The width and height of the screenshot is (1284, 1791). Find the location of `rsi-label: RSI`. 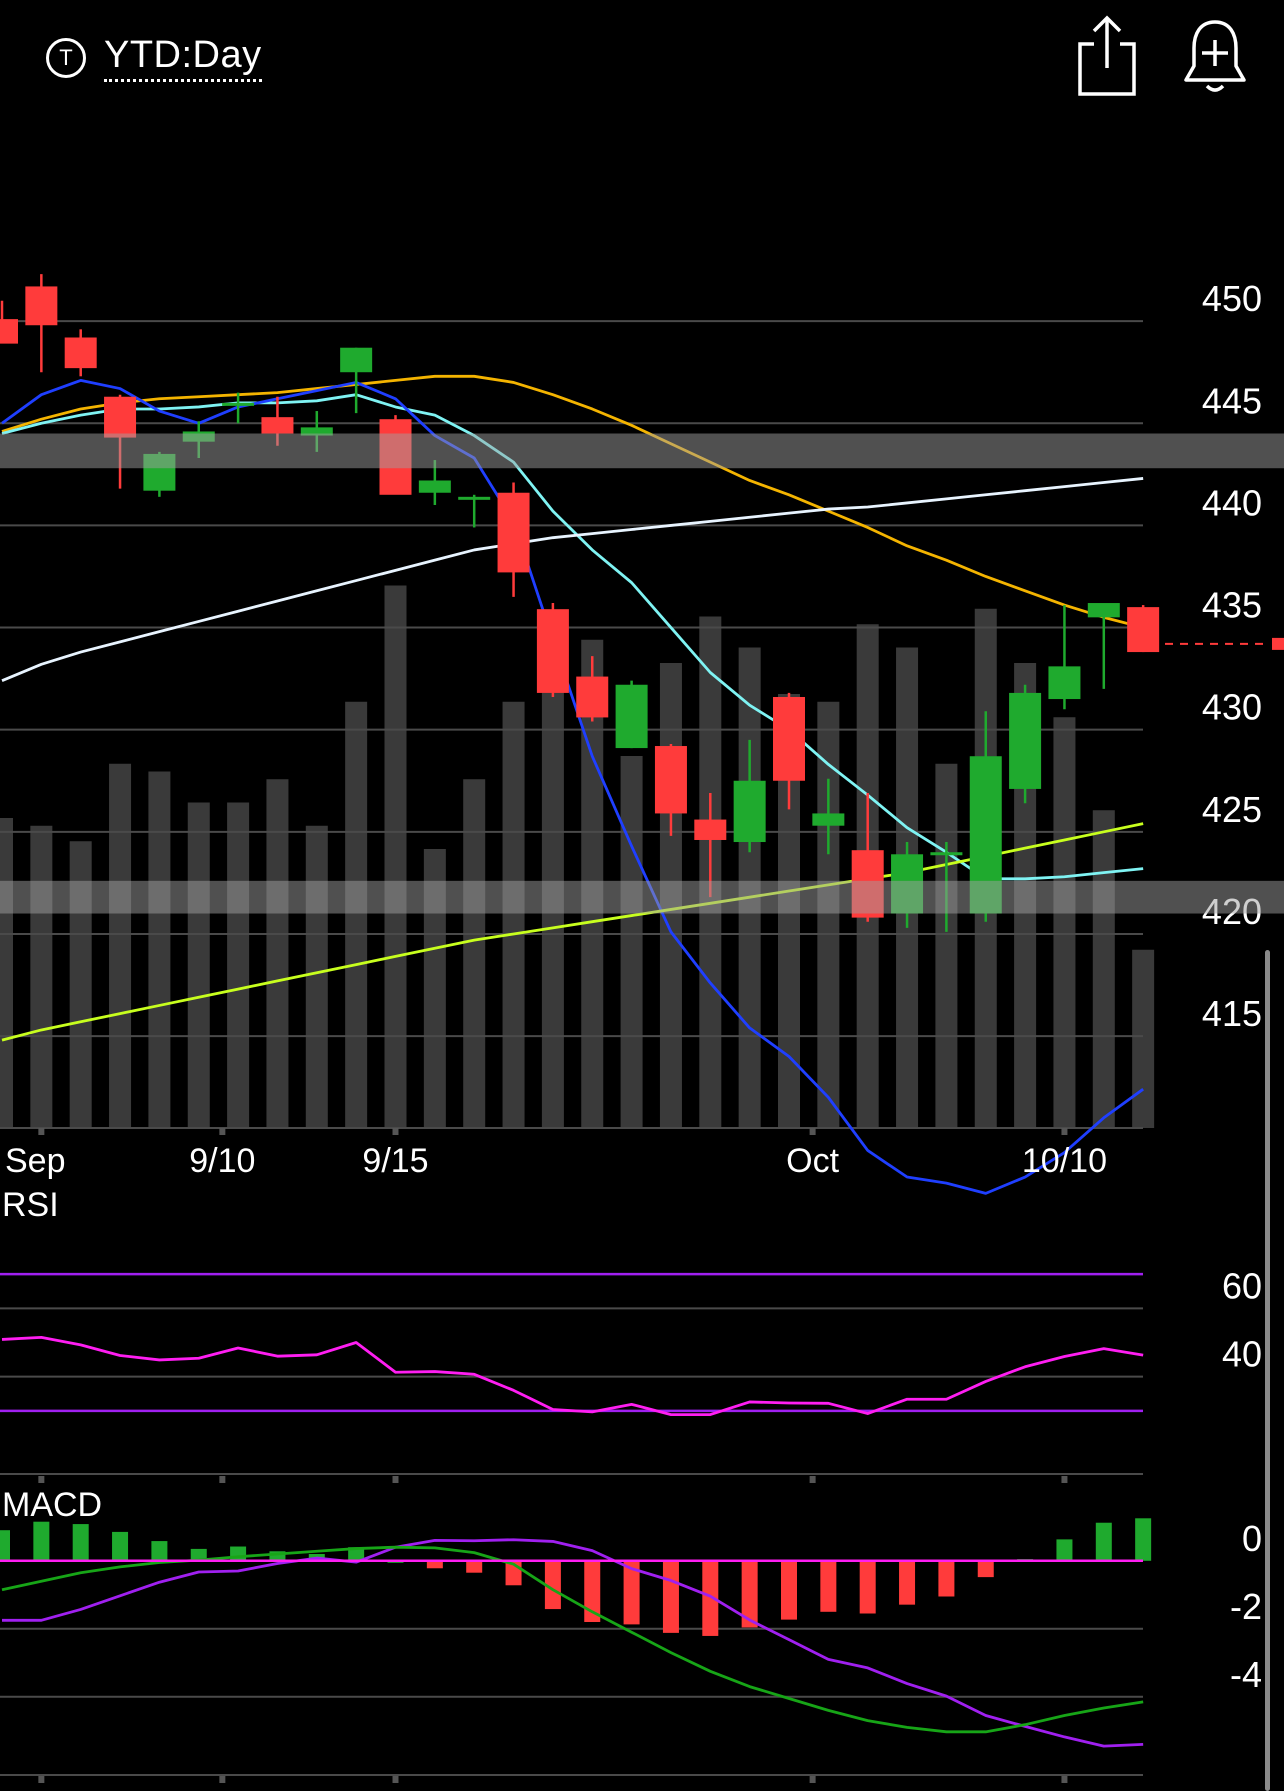

rsi-label: RSI is located at coordinates (30, 1205).